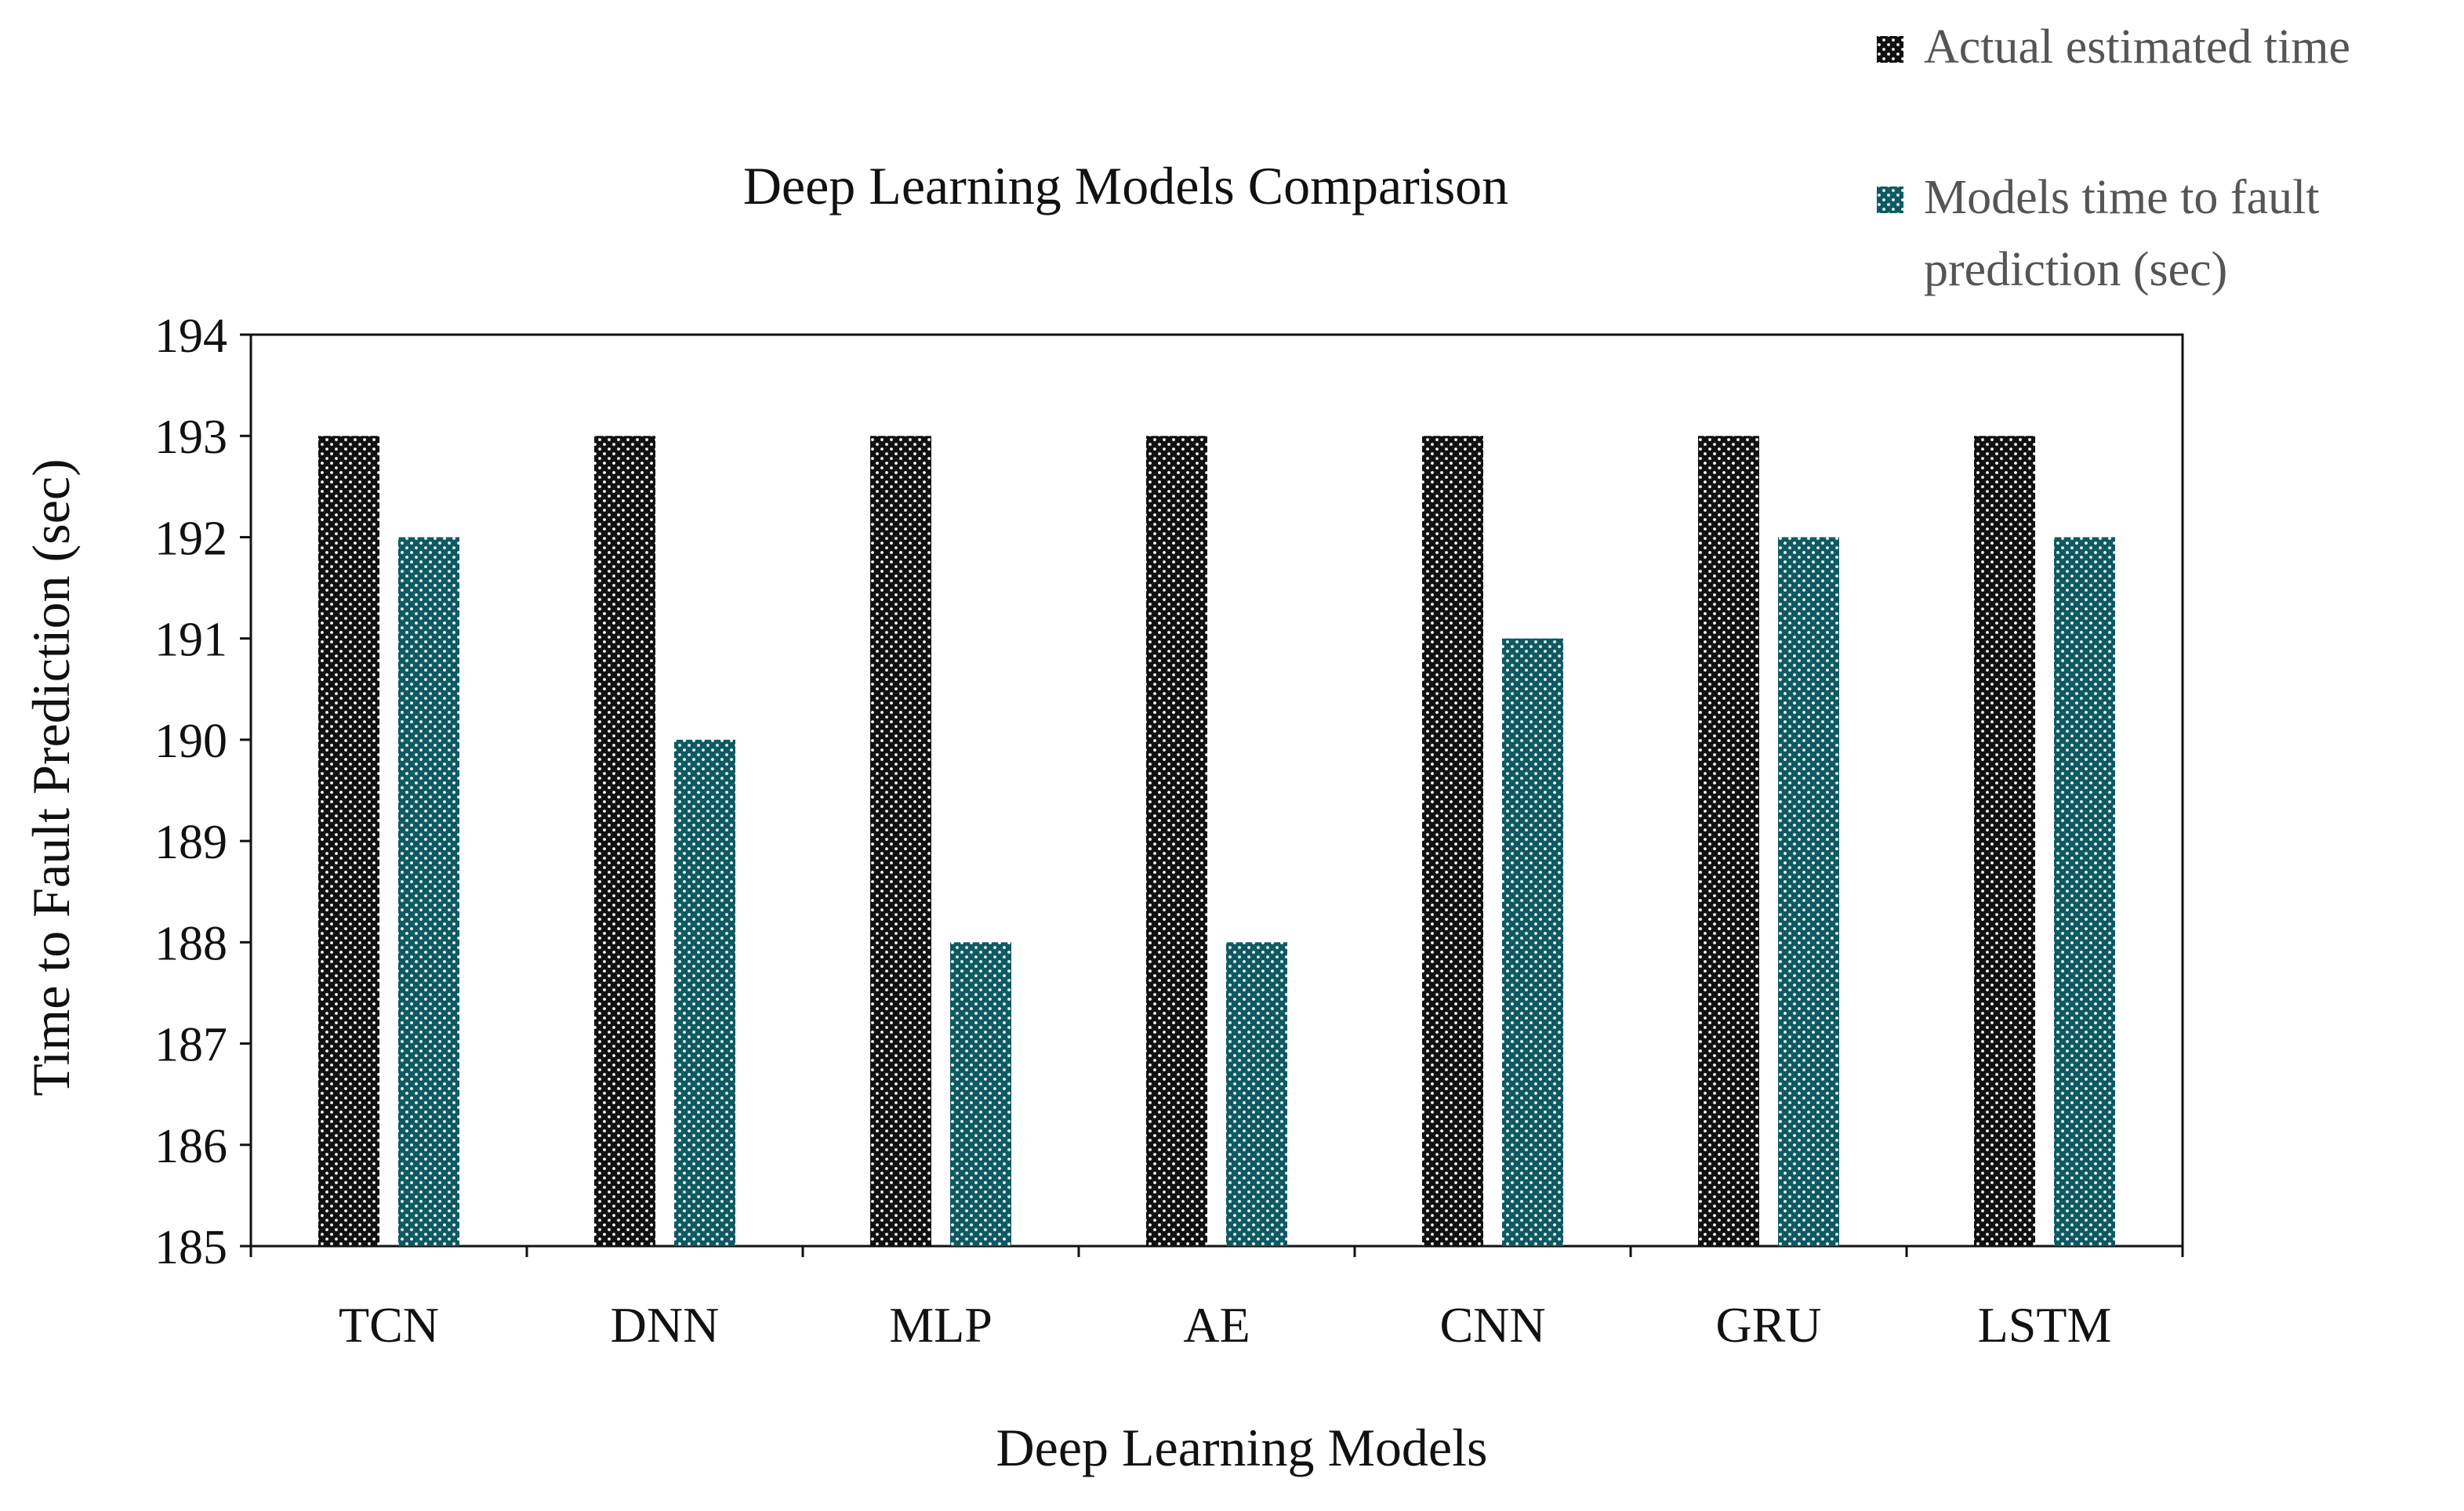 This screenshot has height=1511, width=2464. What do you see at coordinates (190, 640) in the screenshot?
I see `y-tick-label: 191` at bounding box center [190, 640].